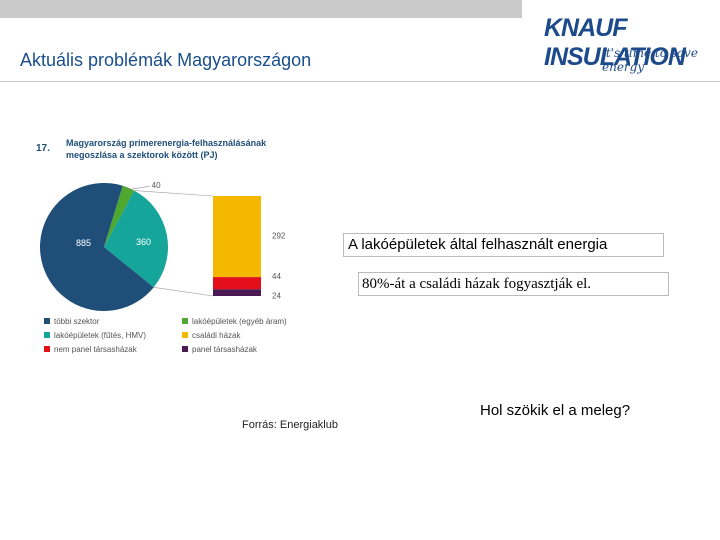 The height and width of the screenshot is (540, 720). Describe the element at coordinates (279, 236) in the screenshot. I see `bar-label-csaladi-hazak: 292` at that location.